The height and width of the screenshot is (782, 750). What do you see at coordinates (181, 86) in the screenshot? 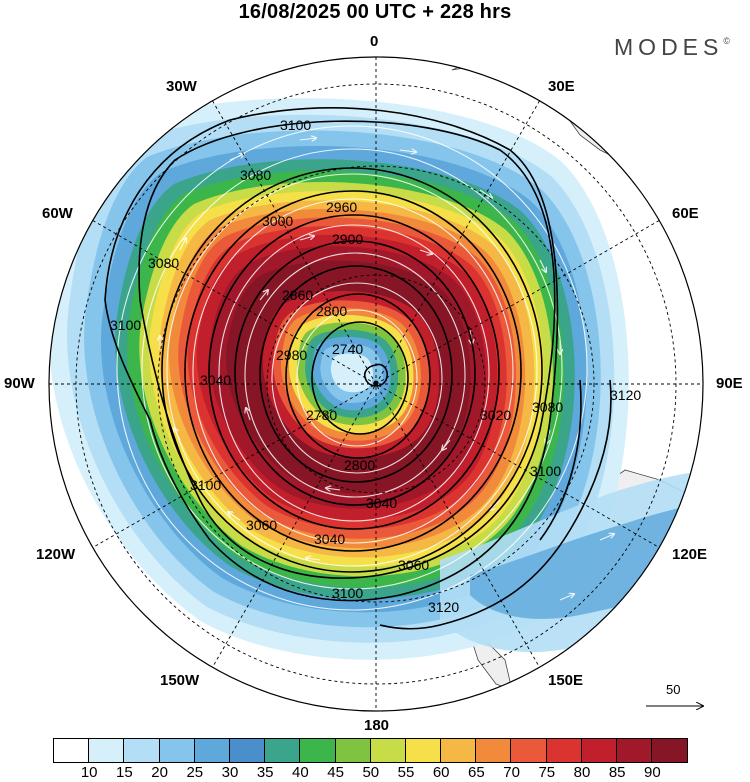
I see `lon-label-30w: 30W` at bounding box center [181, 86].